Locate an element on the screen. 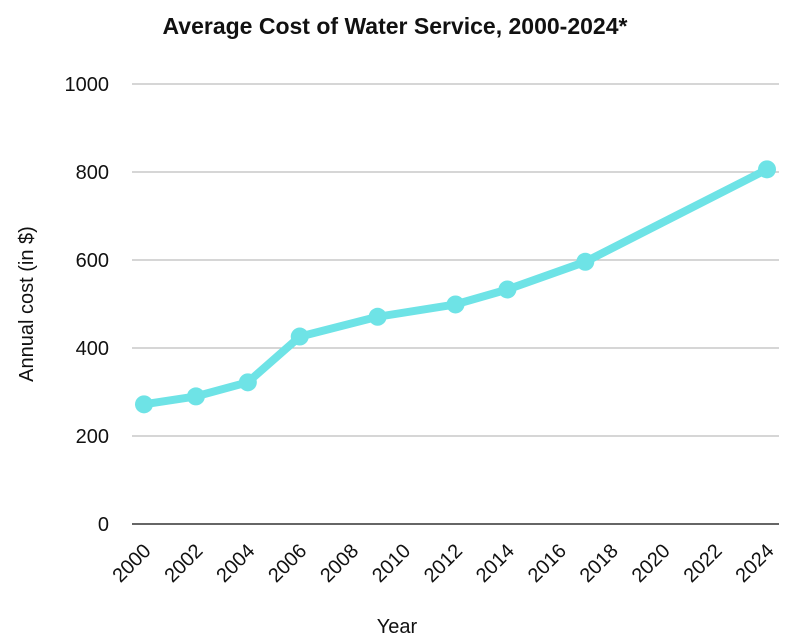  data-point-2017 is located at coordinates (585, 261).